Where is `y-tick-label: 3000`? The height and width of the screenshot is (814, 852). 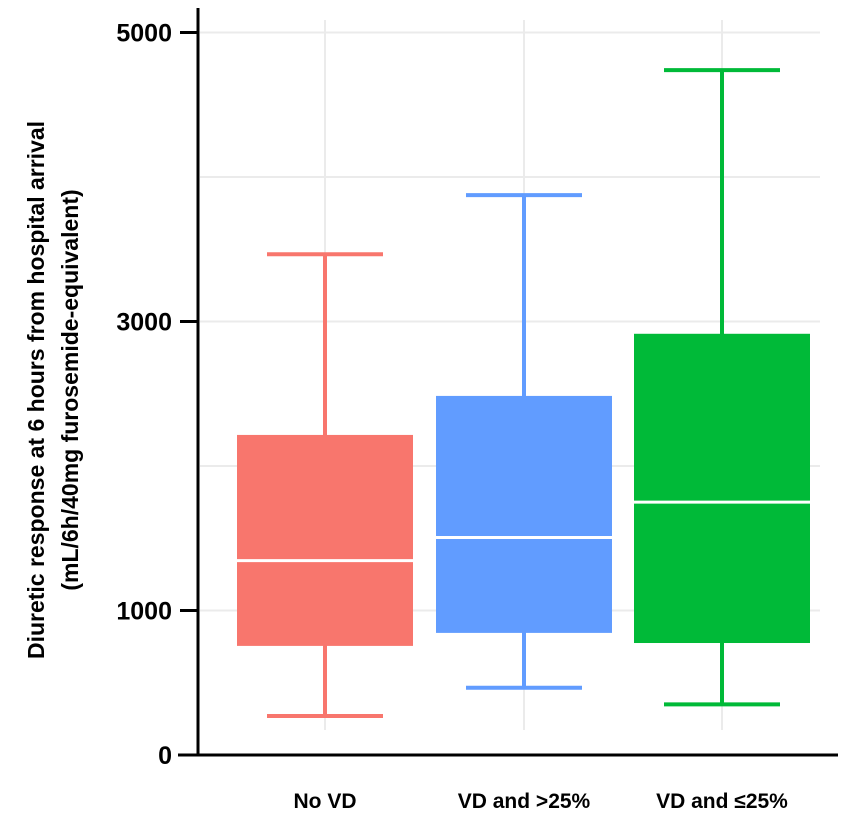
y-tick-label: 3000 is located at coordinates (144, 323).